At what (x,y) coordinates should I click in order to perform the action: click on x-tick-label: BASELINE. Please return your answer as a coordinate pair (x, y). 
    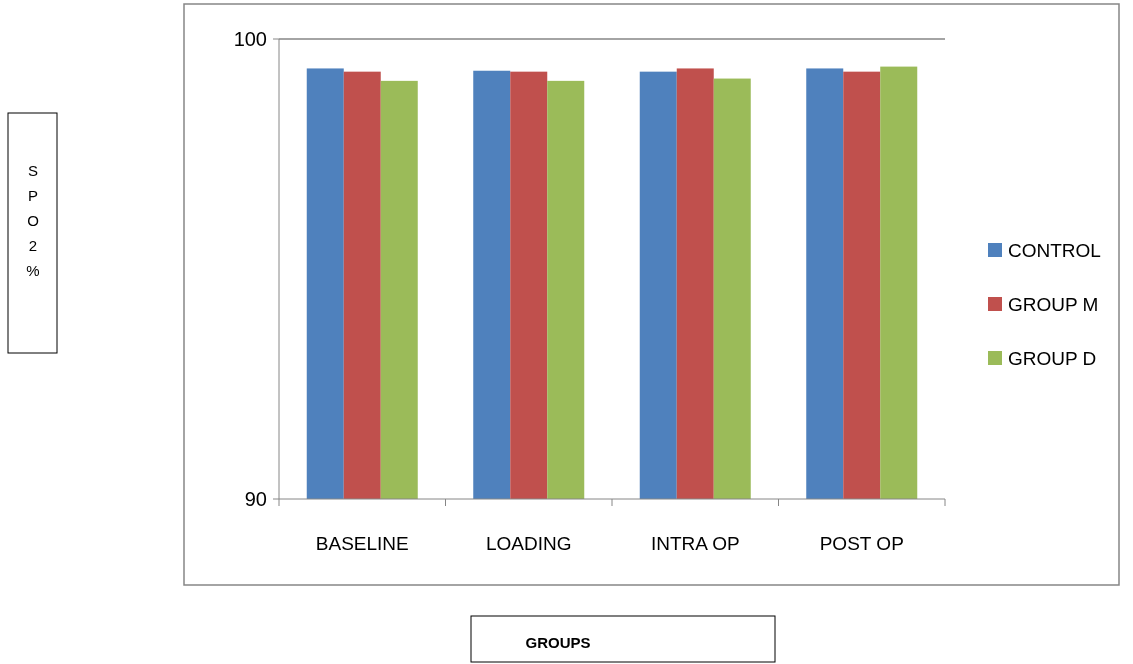
    Looking at the image, I should click on (362, 543).